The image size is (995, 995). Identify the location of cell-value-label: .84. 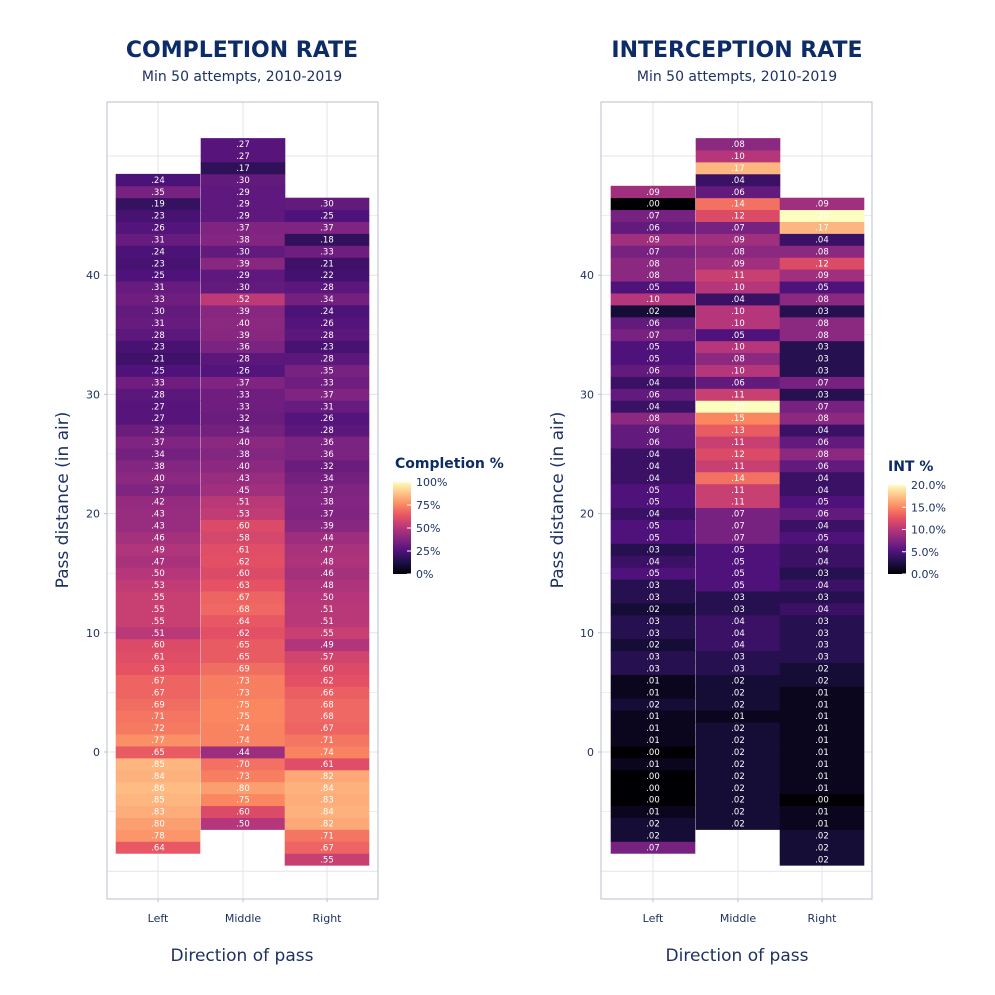
(327, 789).